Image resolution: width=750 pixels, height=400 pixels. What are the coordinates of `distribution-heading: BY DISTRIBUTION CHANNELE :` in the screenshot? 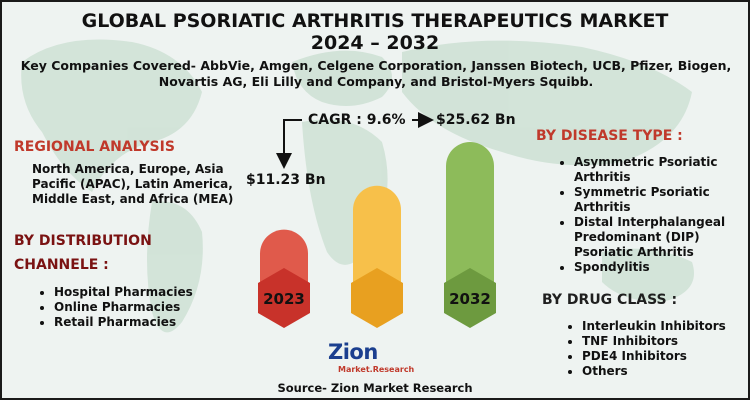 It's located at (83, 253).